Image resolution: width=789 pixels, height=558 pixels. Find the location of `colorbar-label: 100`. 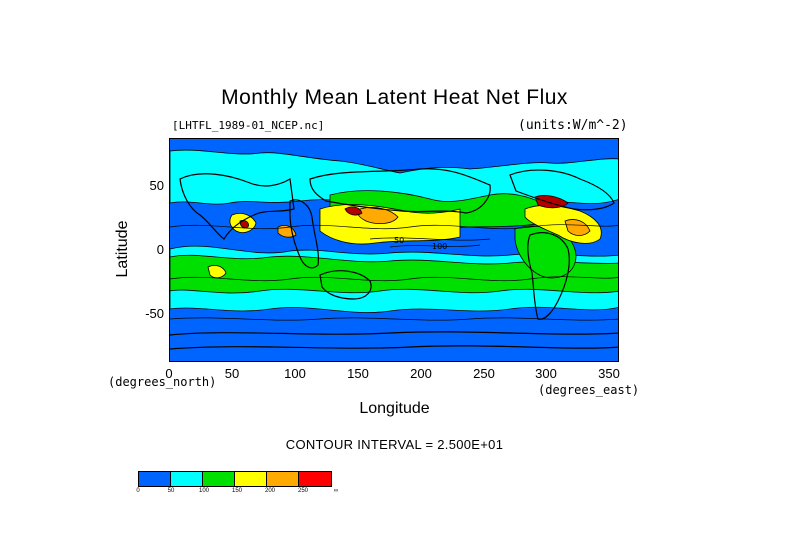

colorbar-label: 100 is located at coordinates (204, 491).